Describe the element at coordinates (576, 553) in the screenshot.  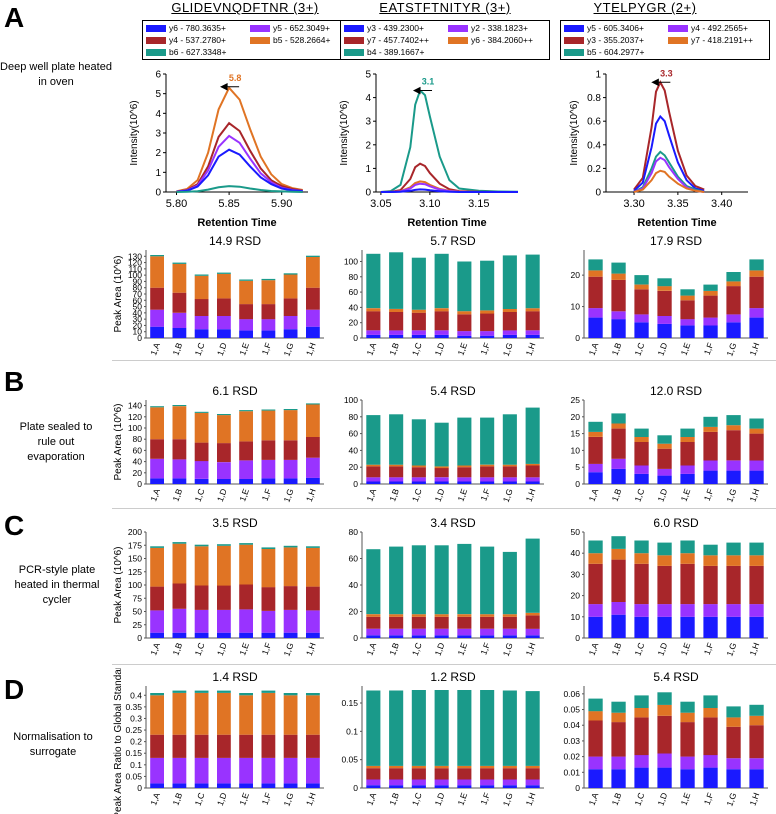
I see `y-tick-label: 40` at that location.